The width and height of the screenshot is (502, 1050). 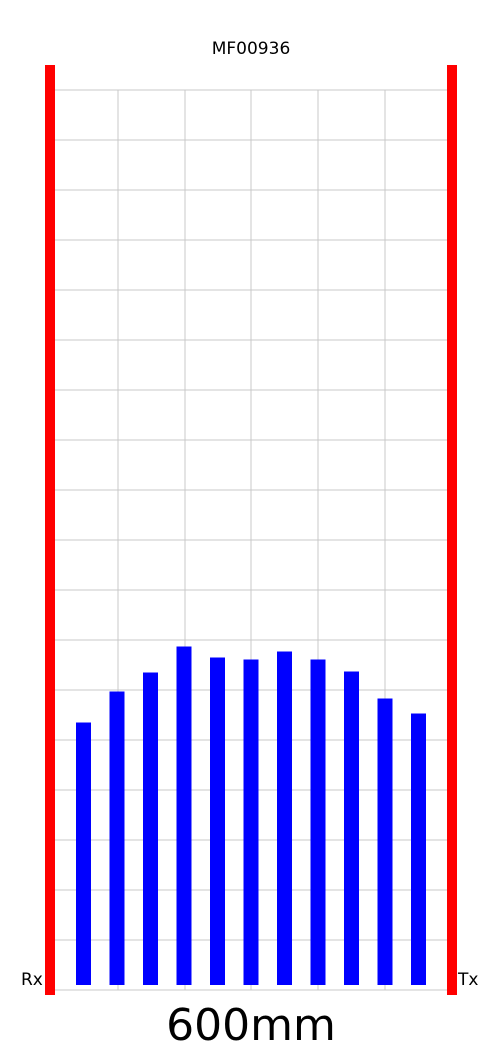 What do you see at coordinates (452, 530) in the screenshot?
I see `transmitter-bar` at bounding box center [452, 530].